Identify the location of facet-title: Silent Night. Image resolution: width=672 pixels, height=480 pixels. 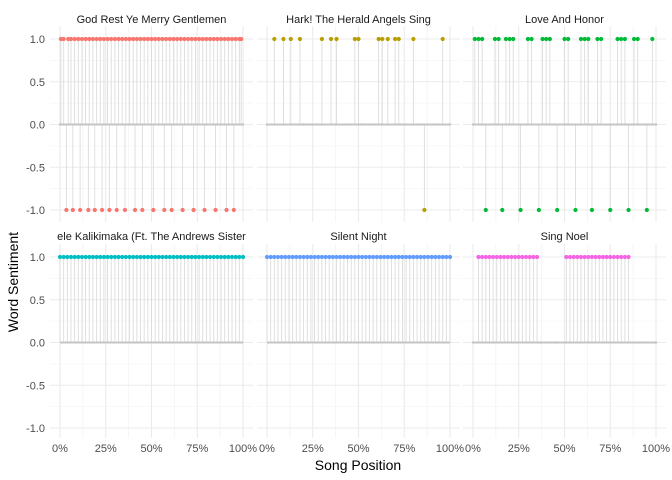
(358, 237).